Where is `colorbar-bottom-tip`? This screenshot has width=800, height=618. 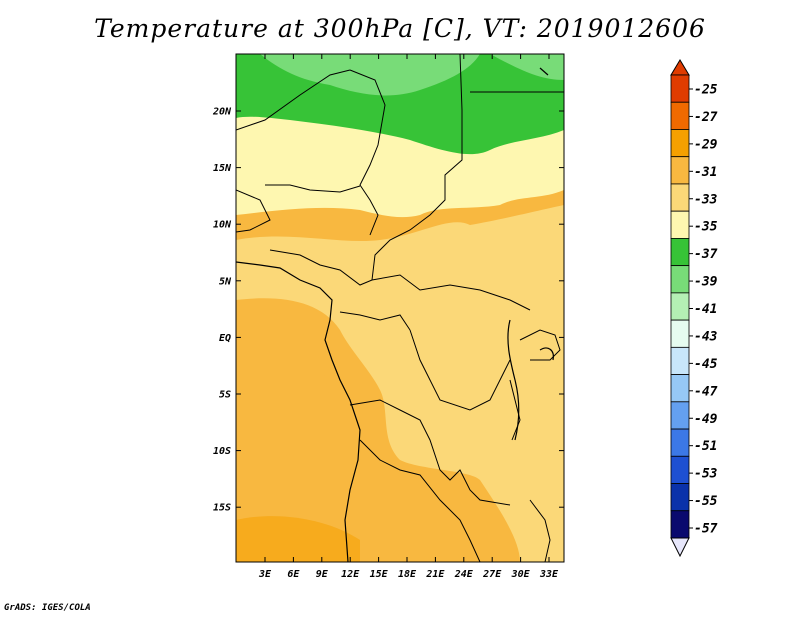
colorbar-bottom-tip is located at coordinates (680, 547).